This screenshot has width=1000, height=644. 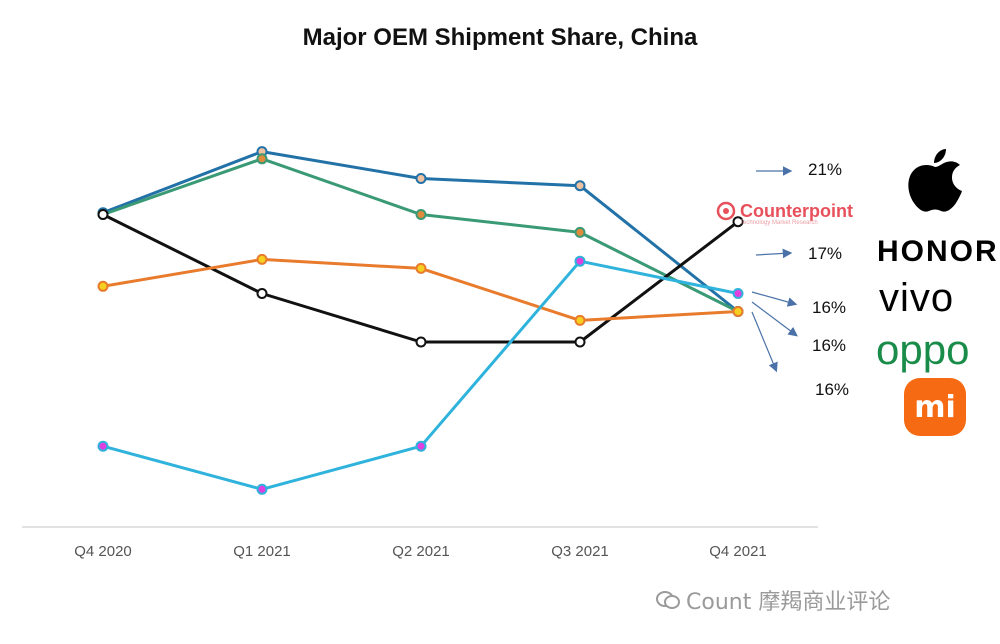 What do you see at coordinates (938, 251) in the screenshot?
I see `honor-logo: HONOR` at bounding box center [938, 251].